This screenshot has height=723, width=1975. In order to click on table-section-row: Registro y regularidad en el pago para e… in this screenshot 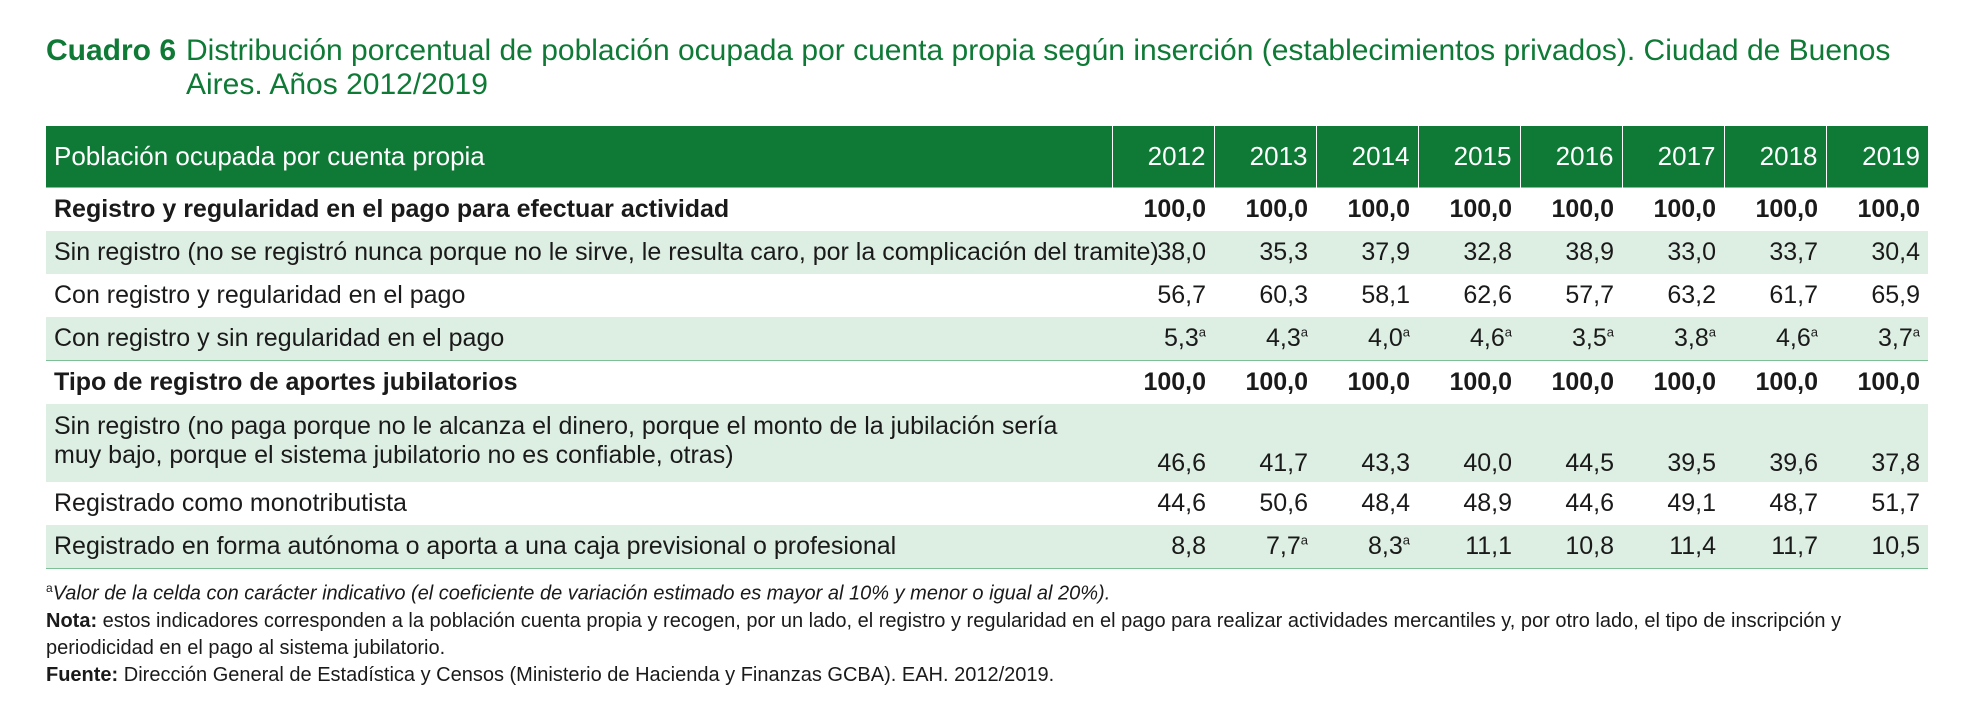, I will do `click(987, 208)`.